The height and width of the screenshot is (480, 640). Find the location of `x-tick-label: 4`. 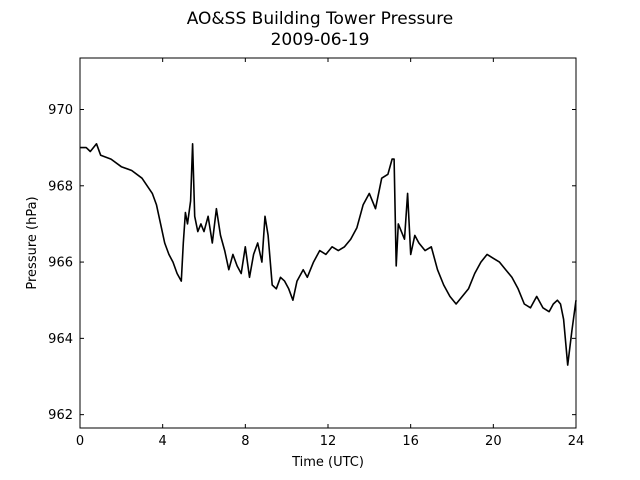

x-tick-label: 4 is located at coordinates (163, 441).